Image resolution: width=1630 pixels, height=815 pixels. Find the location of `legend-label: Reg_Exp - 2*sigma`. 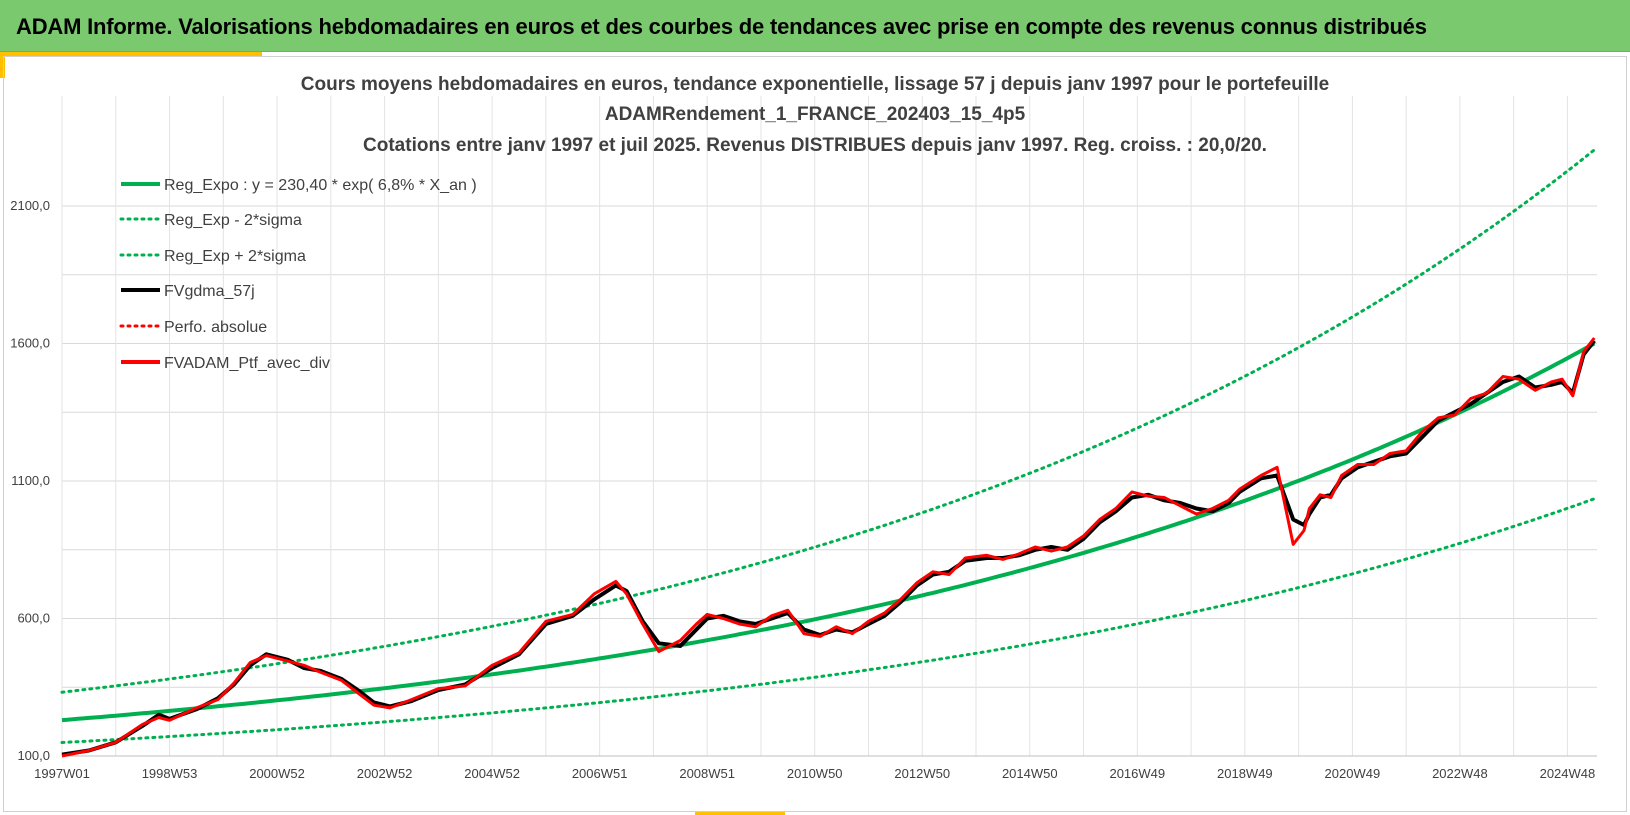

legend-label: Reg_Exp - 2*sigma is located at coordinates (233, 220).